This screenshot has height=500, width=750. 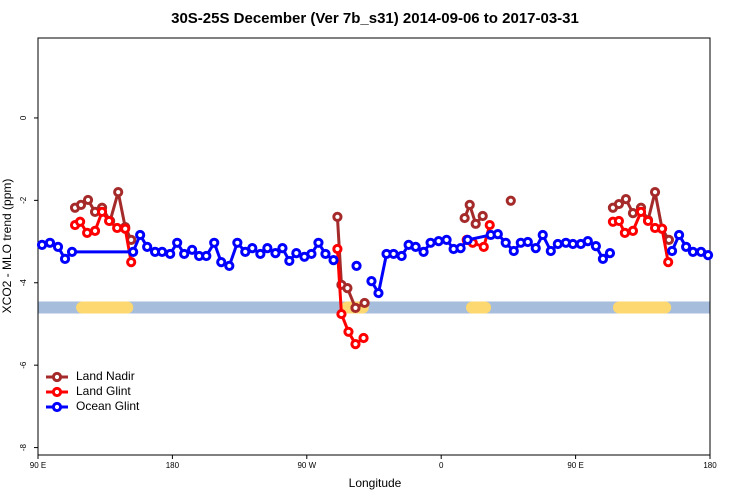 I want to click on legend-label: Land Nadir, so click(x=105, y=376).